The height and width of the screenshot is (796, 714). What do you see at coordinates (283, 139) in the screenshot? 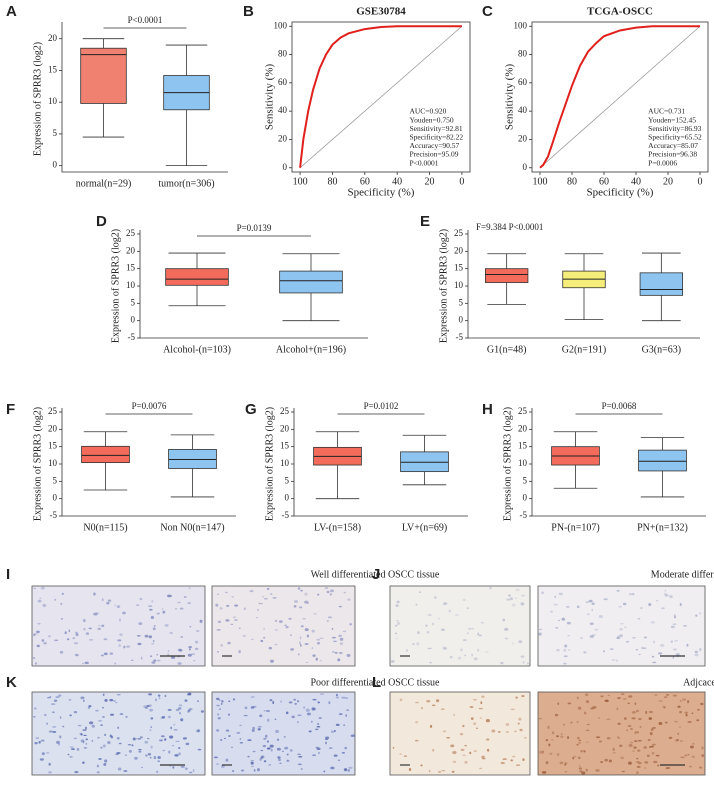
I see `y-tick-label: 20` at bounding box center [283, 139].